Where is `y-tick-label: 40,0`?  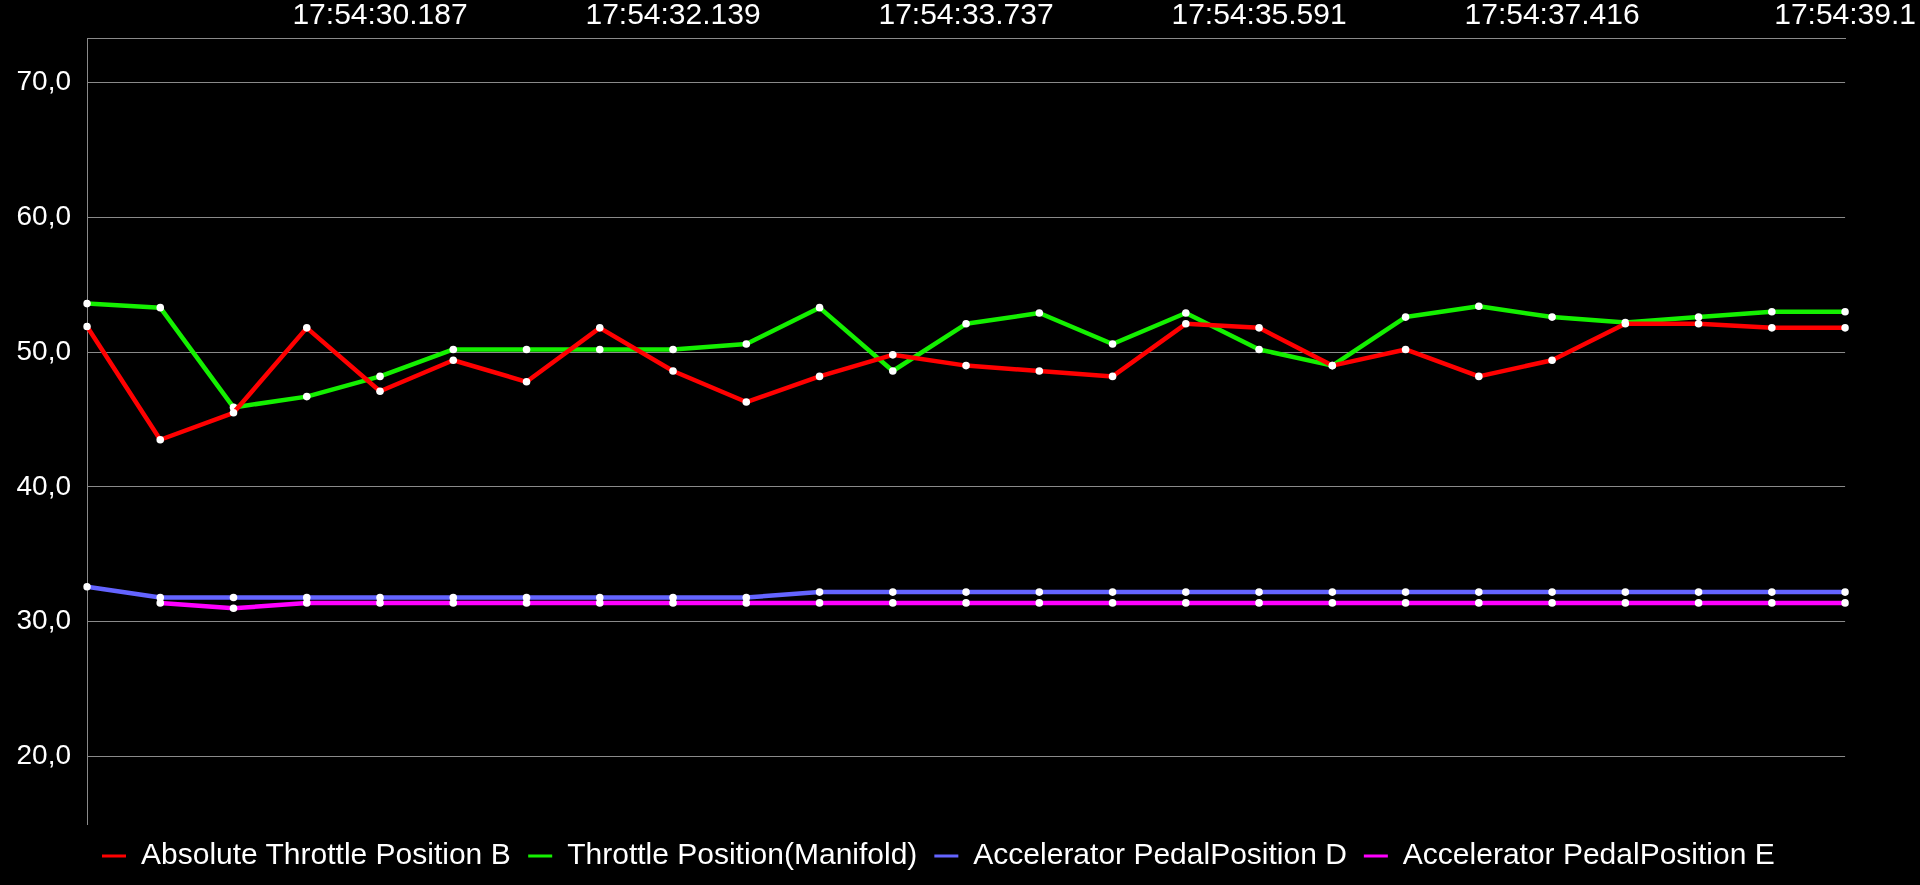 y-tick-label: 40,0 is located at coordinates (43, 485).